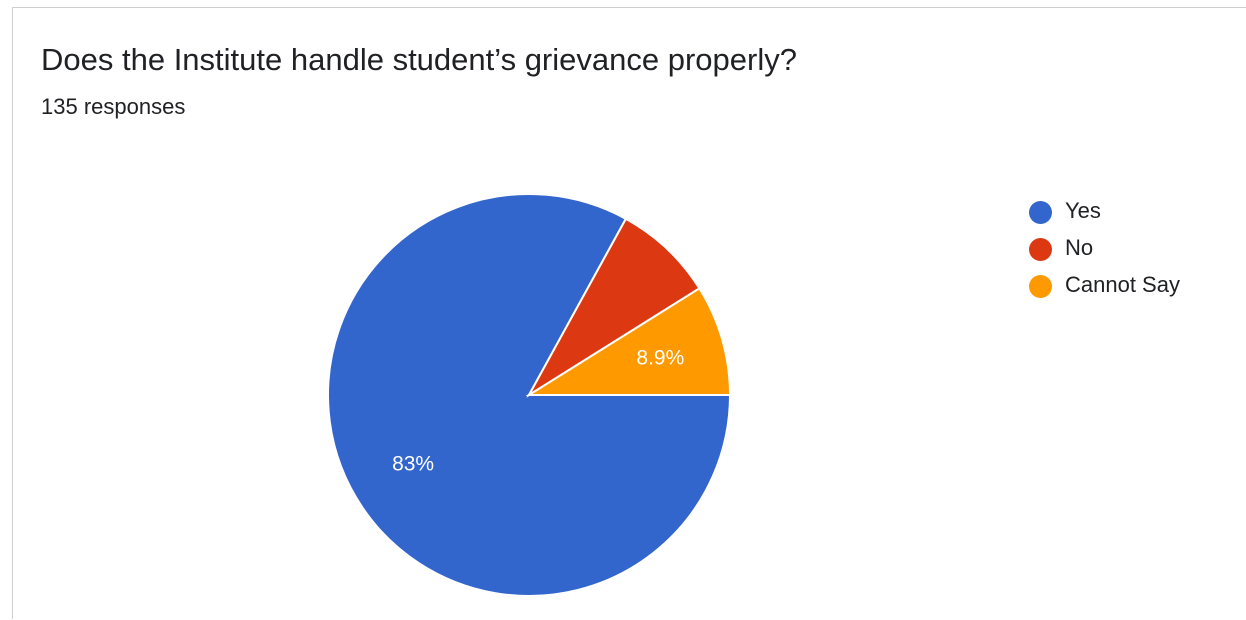 This screenshot has width=1246, height=620. I want to click on legend-label: Yes, so click(1083, 210).